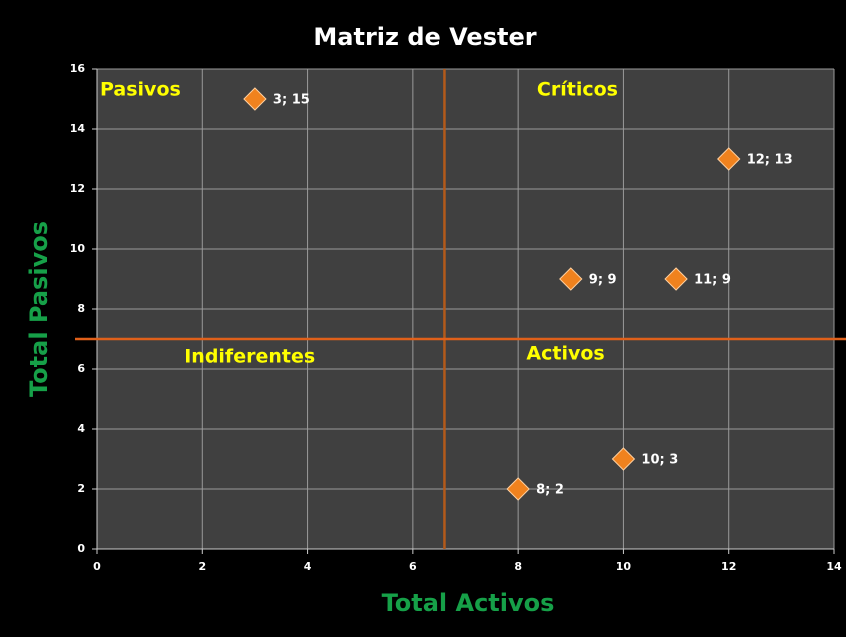 The height and width of the screenshot is (637, 846). What do you see at coordinates (413, 566) in the screenshot?
I see `x-tick-label: 6` at bounding box center [413, 566].